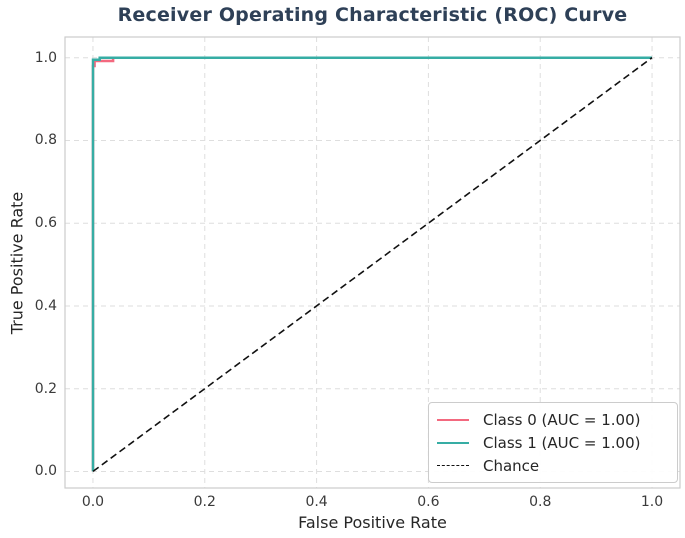  What do you see at coordinates (45, 388) in the screenshot?
I see `y-tick-label-1: 0.2` at bounding box center [45, 388].